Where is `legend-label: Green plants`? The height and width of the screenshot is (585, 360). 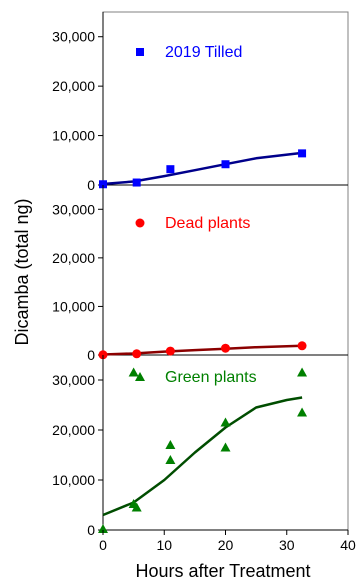
legend-label: Green plants is located at coordinates (211, 377).